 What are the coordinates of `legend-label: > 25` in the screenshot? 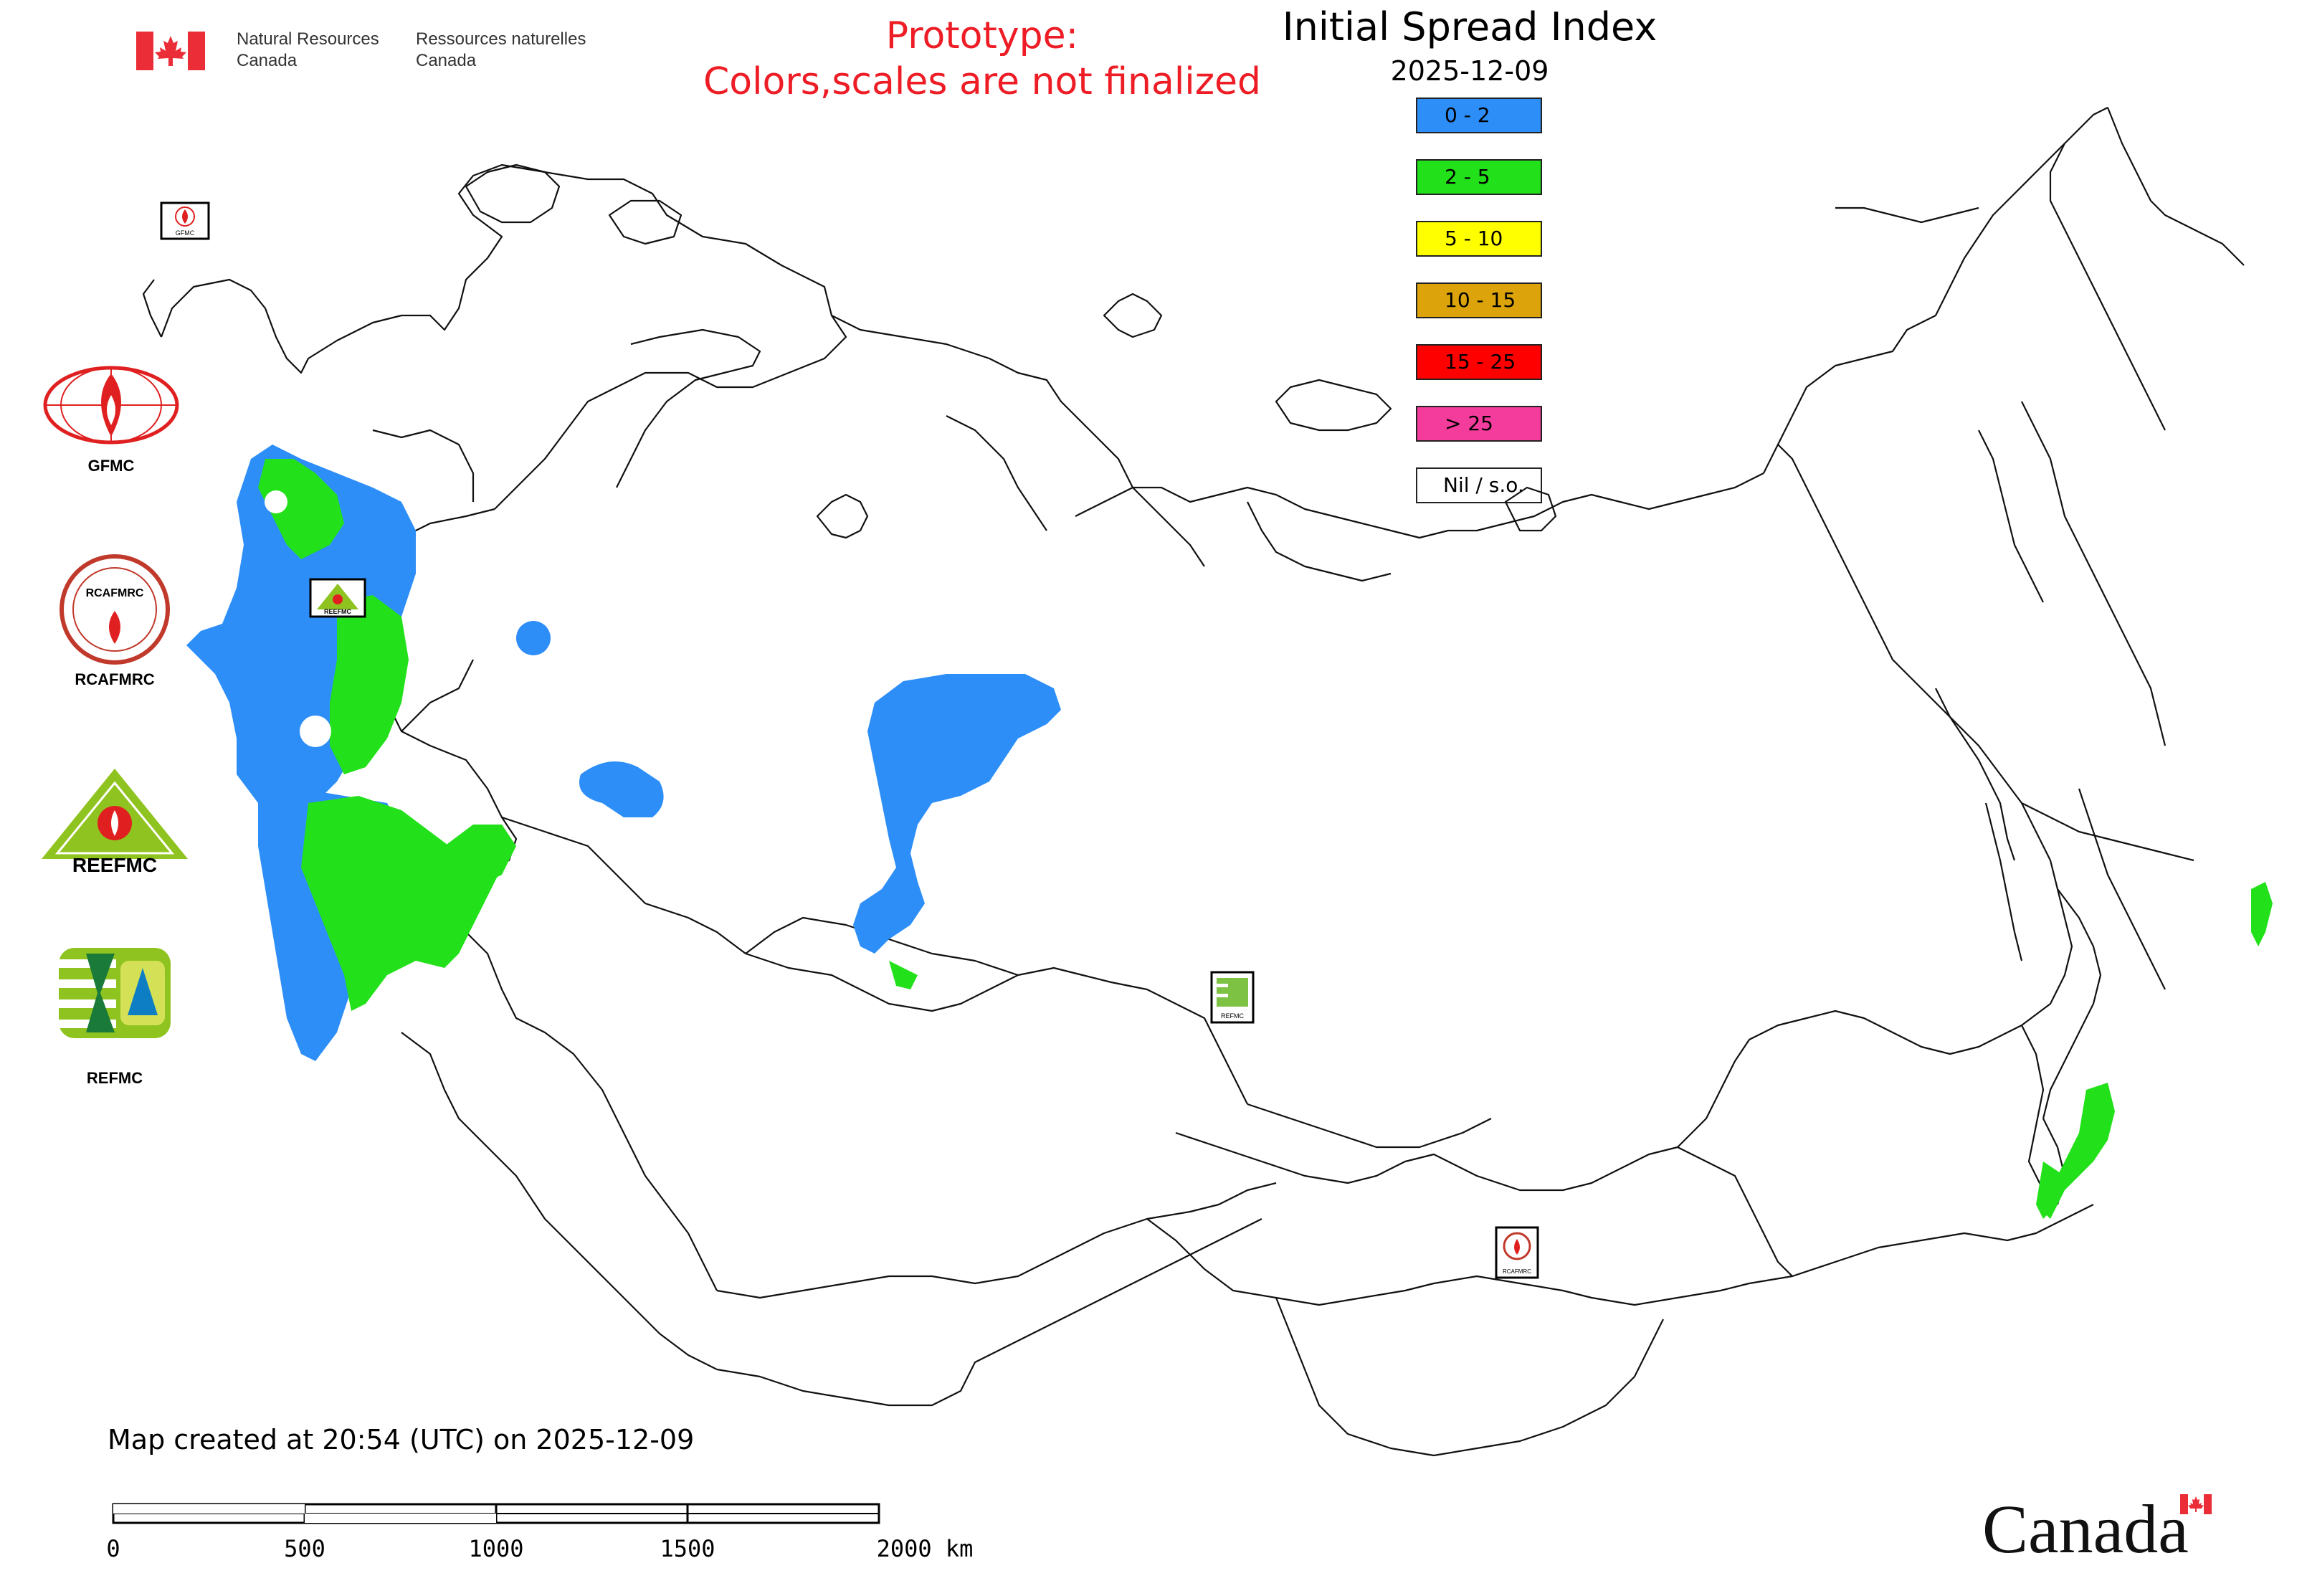 It's located at (1469, 423).